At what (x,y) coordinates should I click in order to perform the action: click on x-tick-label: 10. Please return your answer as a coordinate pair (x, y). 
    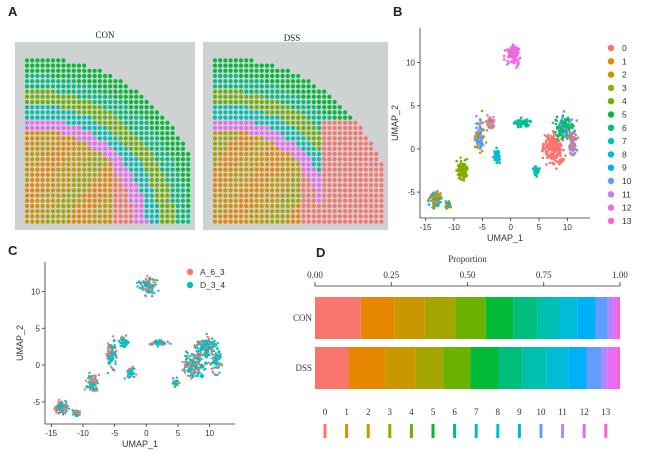
    Looking at the image, I should click on (567, 227).